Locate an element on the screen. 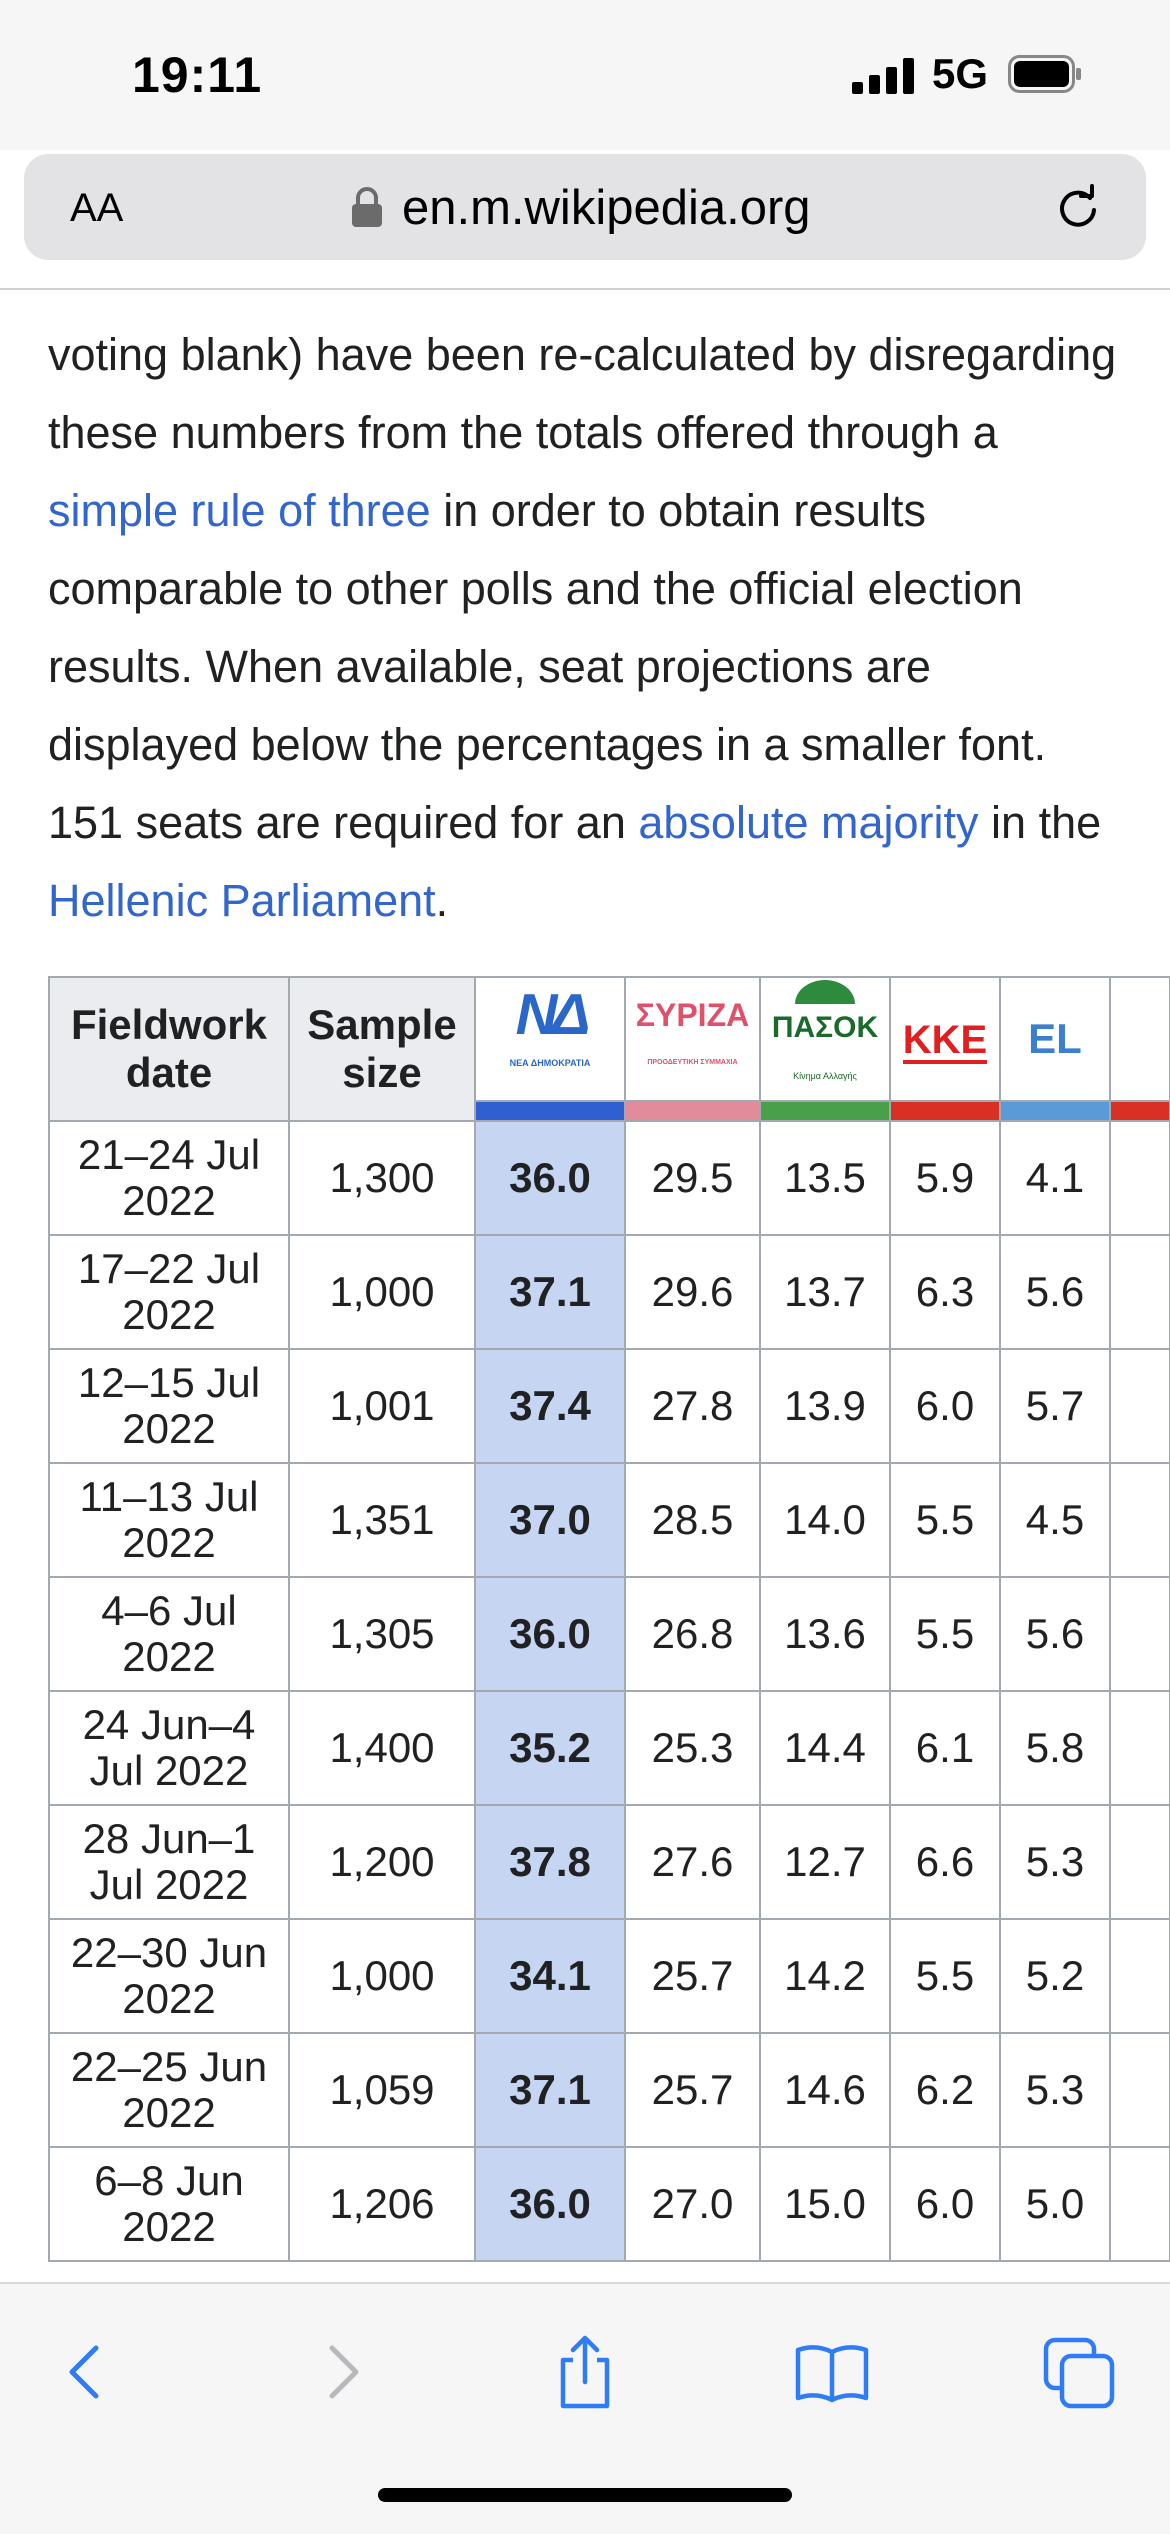 The image size is (1170, 2534). party-logo-pasok: ΠΑΣΟΚ Κίνημα Αλλαγής is located at coordinates (825, 1039).